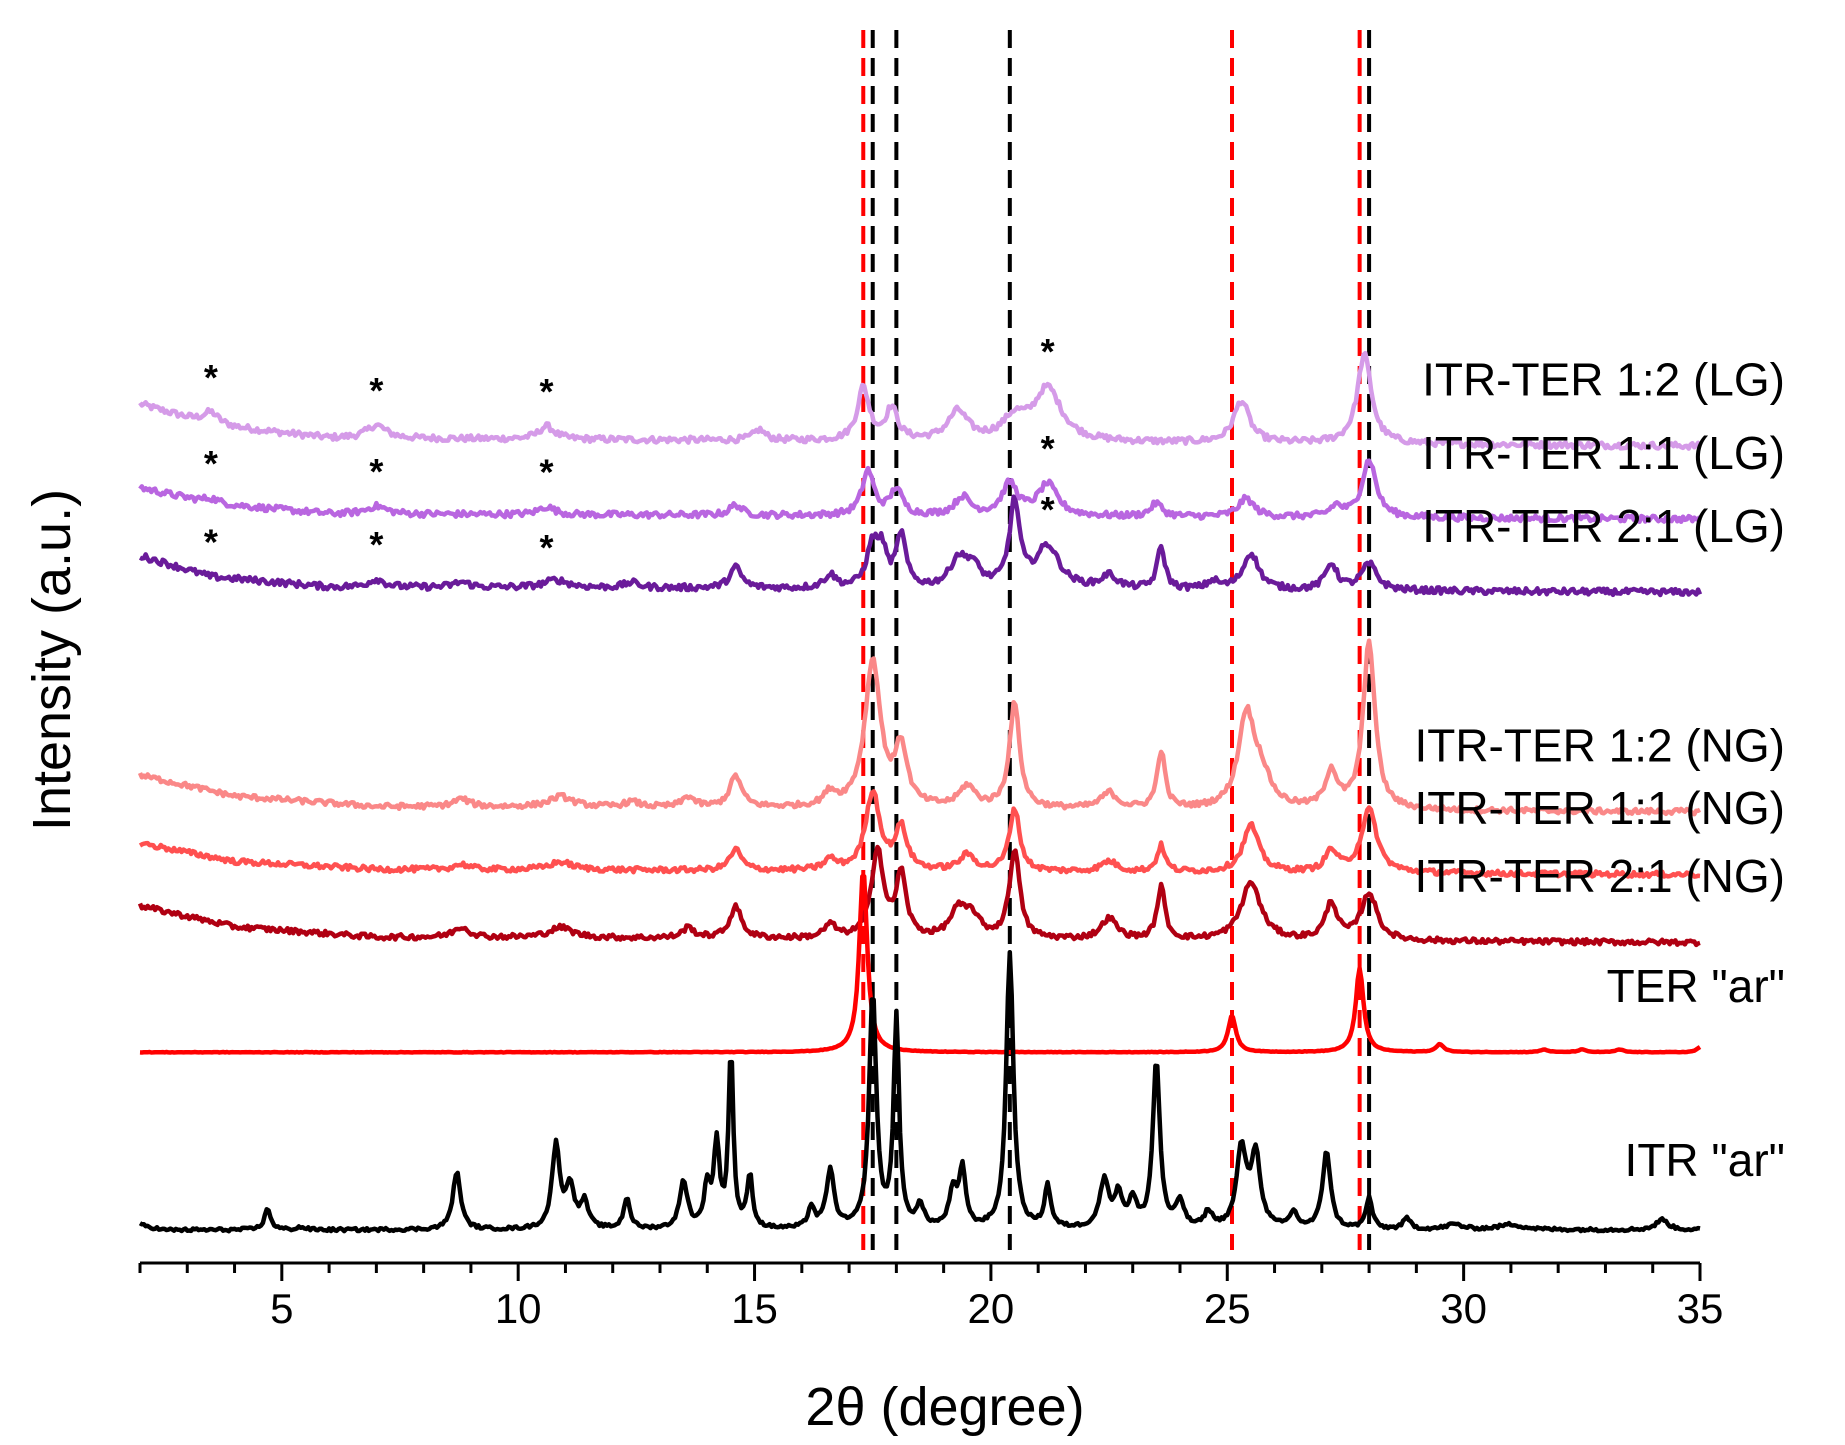  What do you see at coordinates (518, 1308) in the screenshot?
I see `x-tick-label: 10` at bounding box center [518, 1308].